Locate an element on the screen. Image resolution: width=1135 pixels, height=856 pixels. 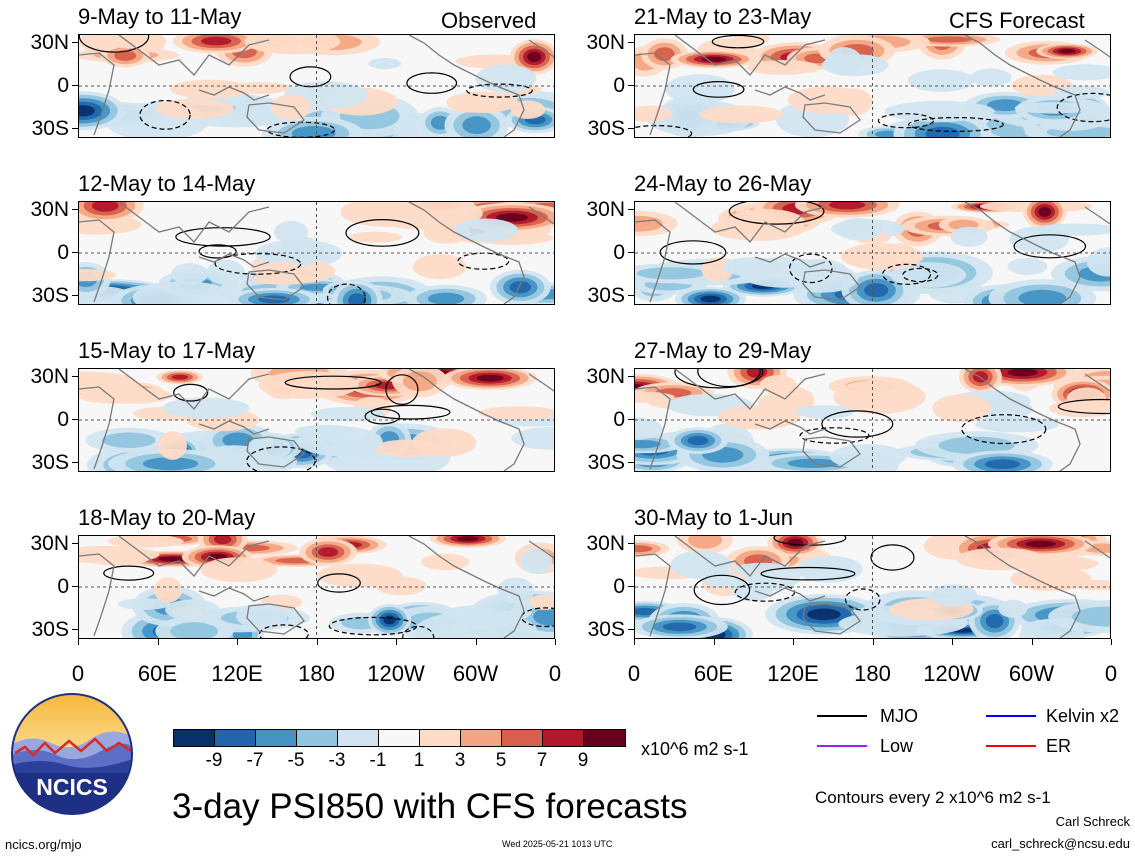
forecast-tag: CFS Forecast is located at coordinates (1017, 20).